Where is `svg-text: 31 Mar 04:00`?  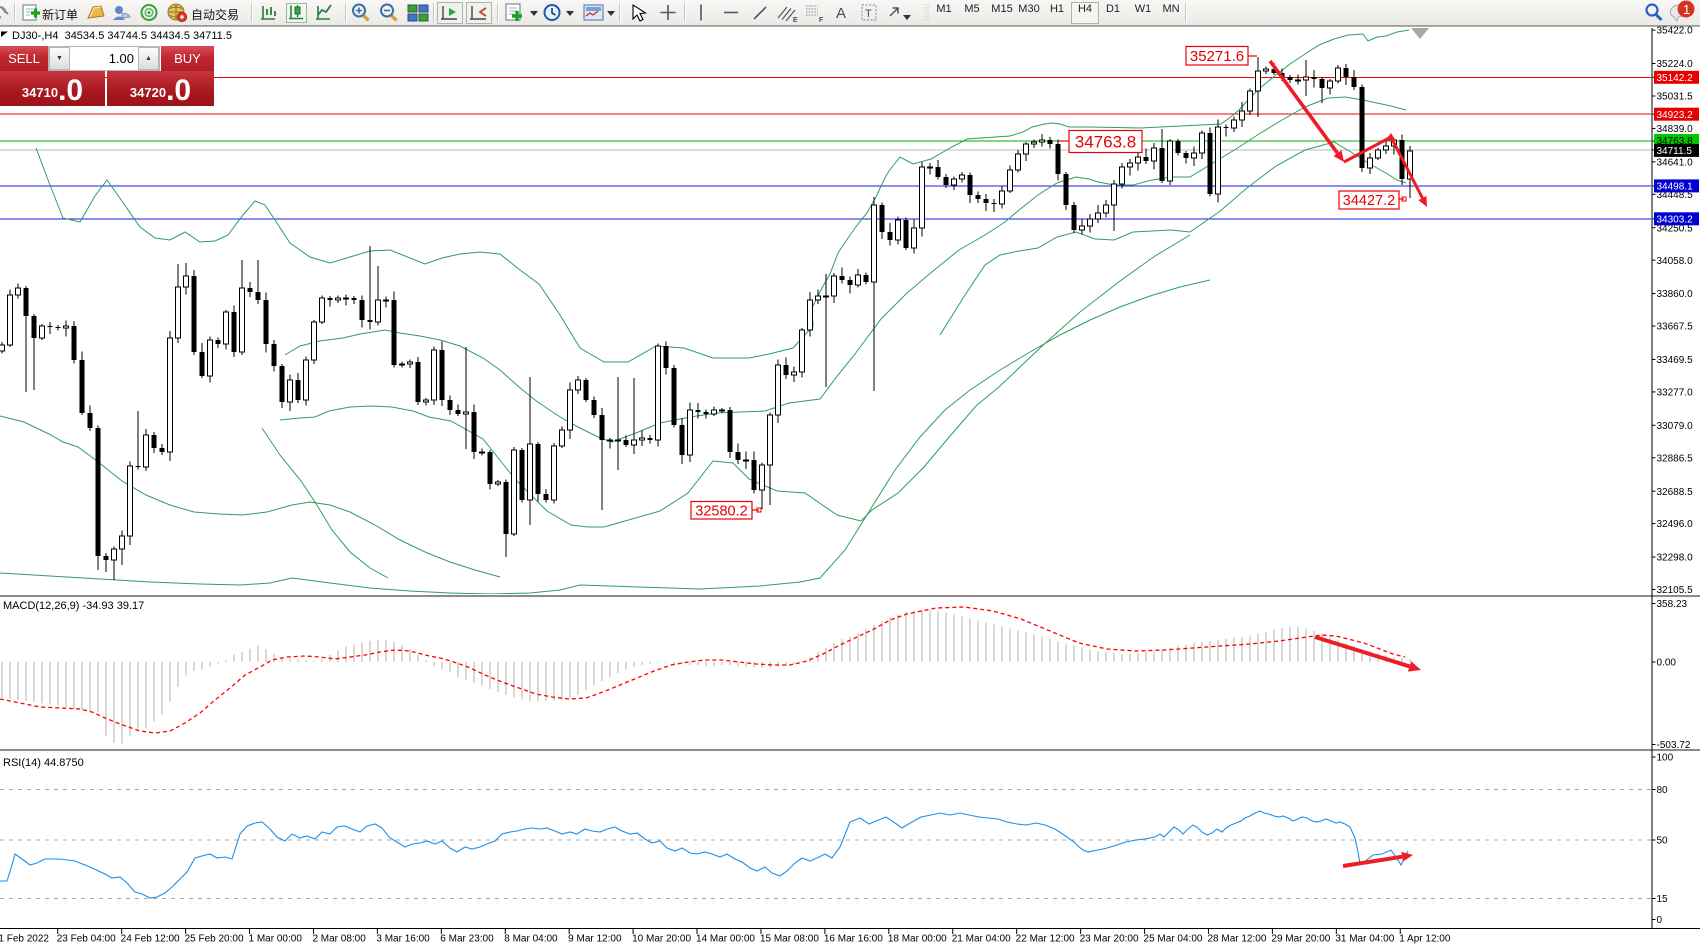
svg-text: 31 Mar 04:00 is located at coordinates (1364, 939).